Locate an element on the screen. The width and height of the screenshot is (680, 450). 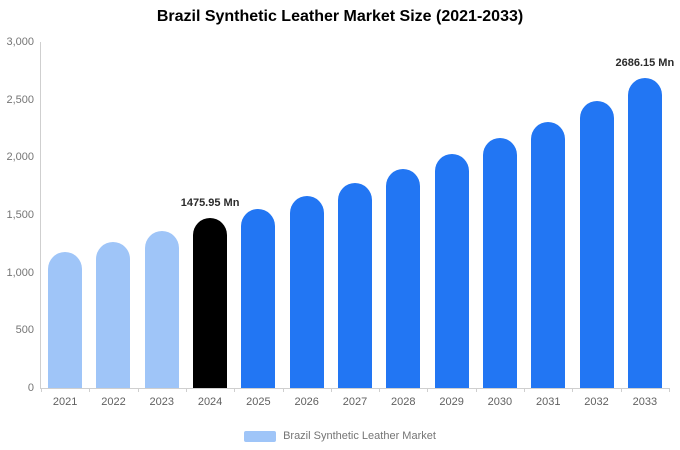
legend: Brazil Synthetic Leather Market is located at coordinates (340, 436).